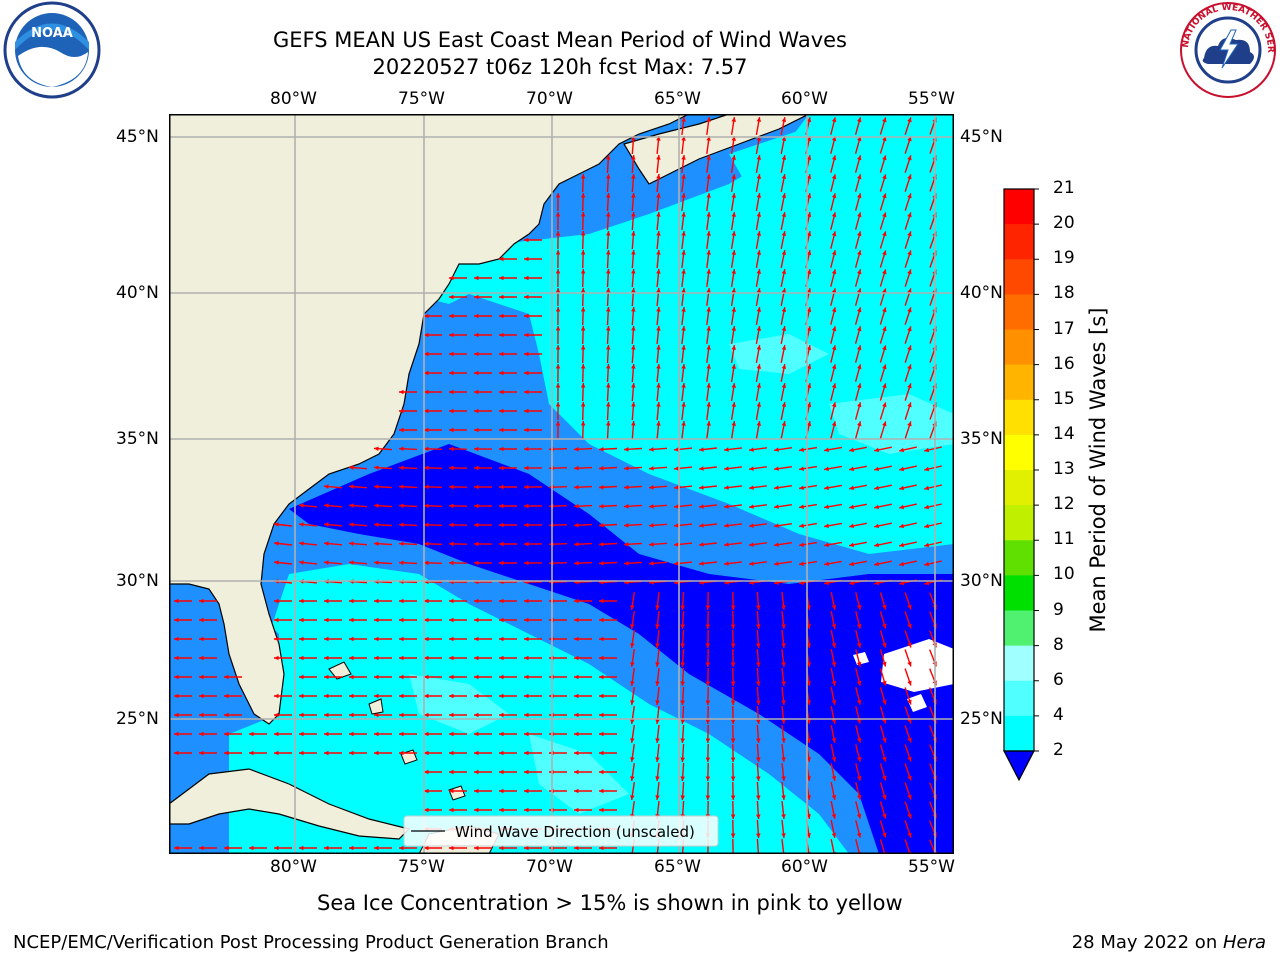 The height and width of the screenshot is (960, 1280). What do you see at coordinates (981, 137) in the screenshot?
I see `lat-label-right-45n: 45°N` at bounding box center [981, 137].